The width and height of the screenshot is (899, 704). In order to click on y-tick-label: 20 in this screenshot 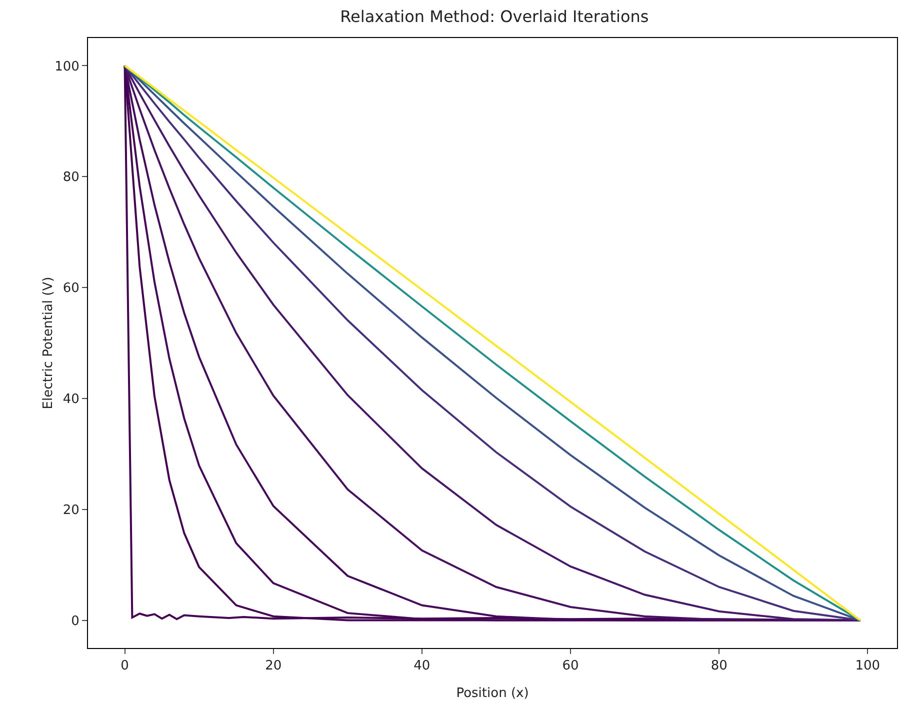, I will do `click(71, 510)`.